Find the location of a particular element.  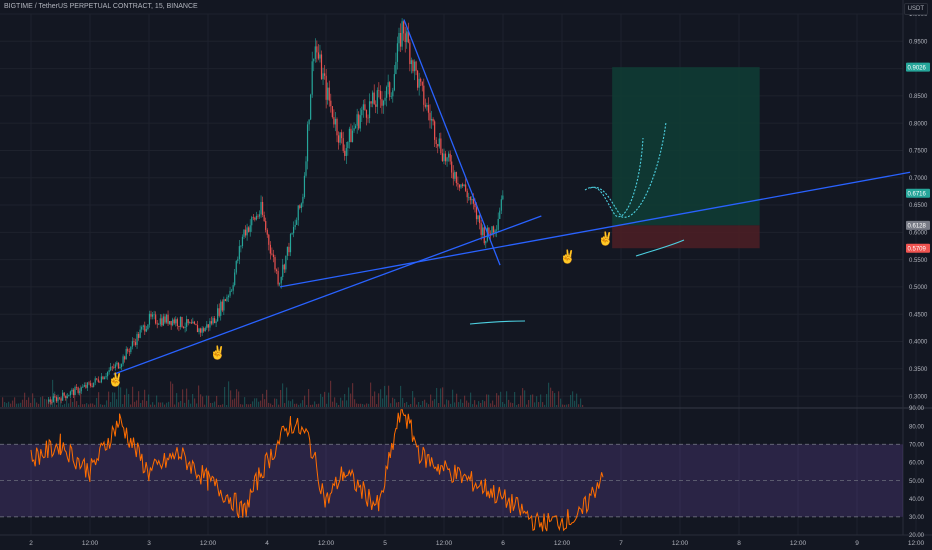

currency-unit-button: USDT is located at coordinates (915, 9).